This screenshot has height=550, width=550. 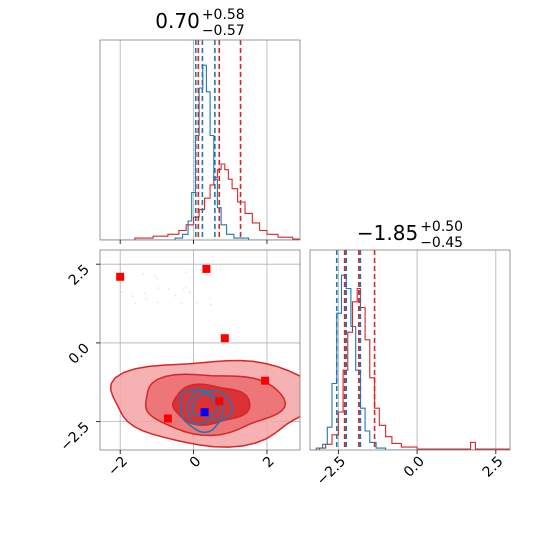 I want to click on title-param0-plus: +0.58, so click(x=223, y=15).